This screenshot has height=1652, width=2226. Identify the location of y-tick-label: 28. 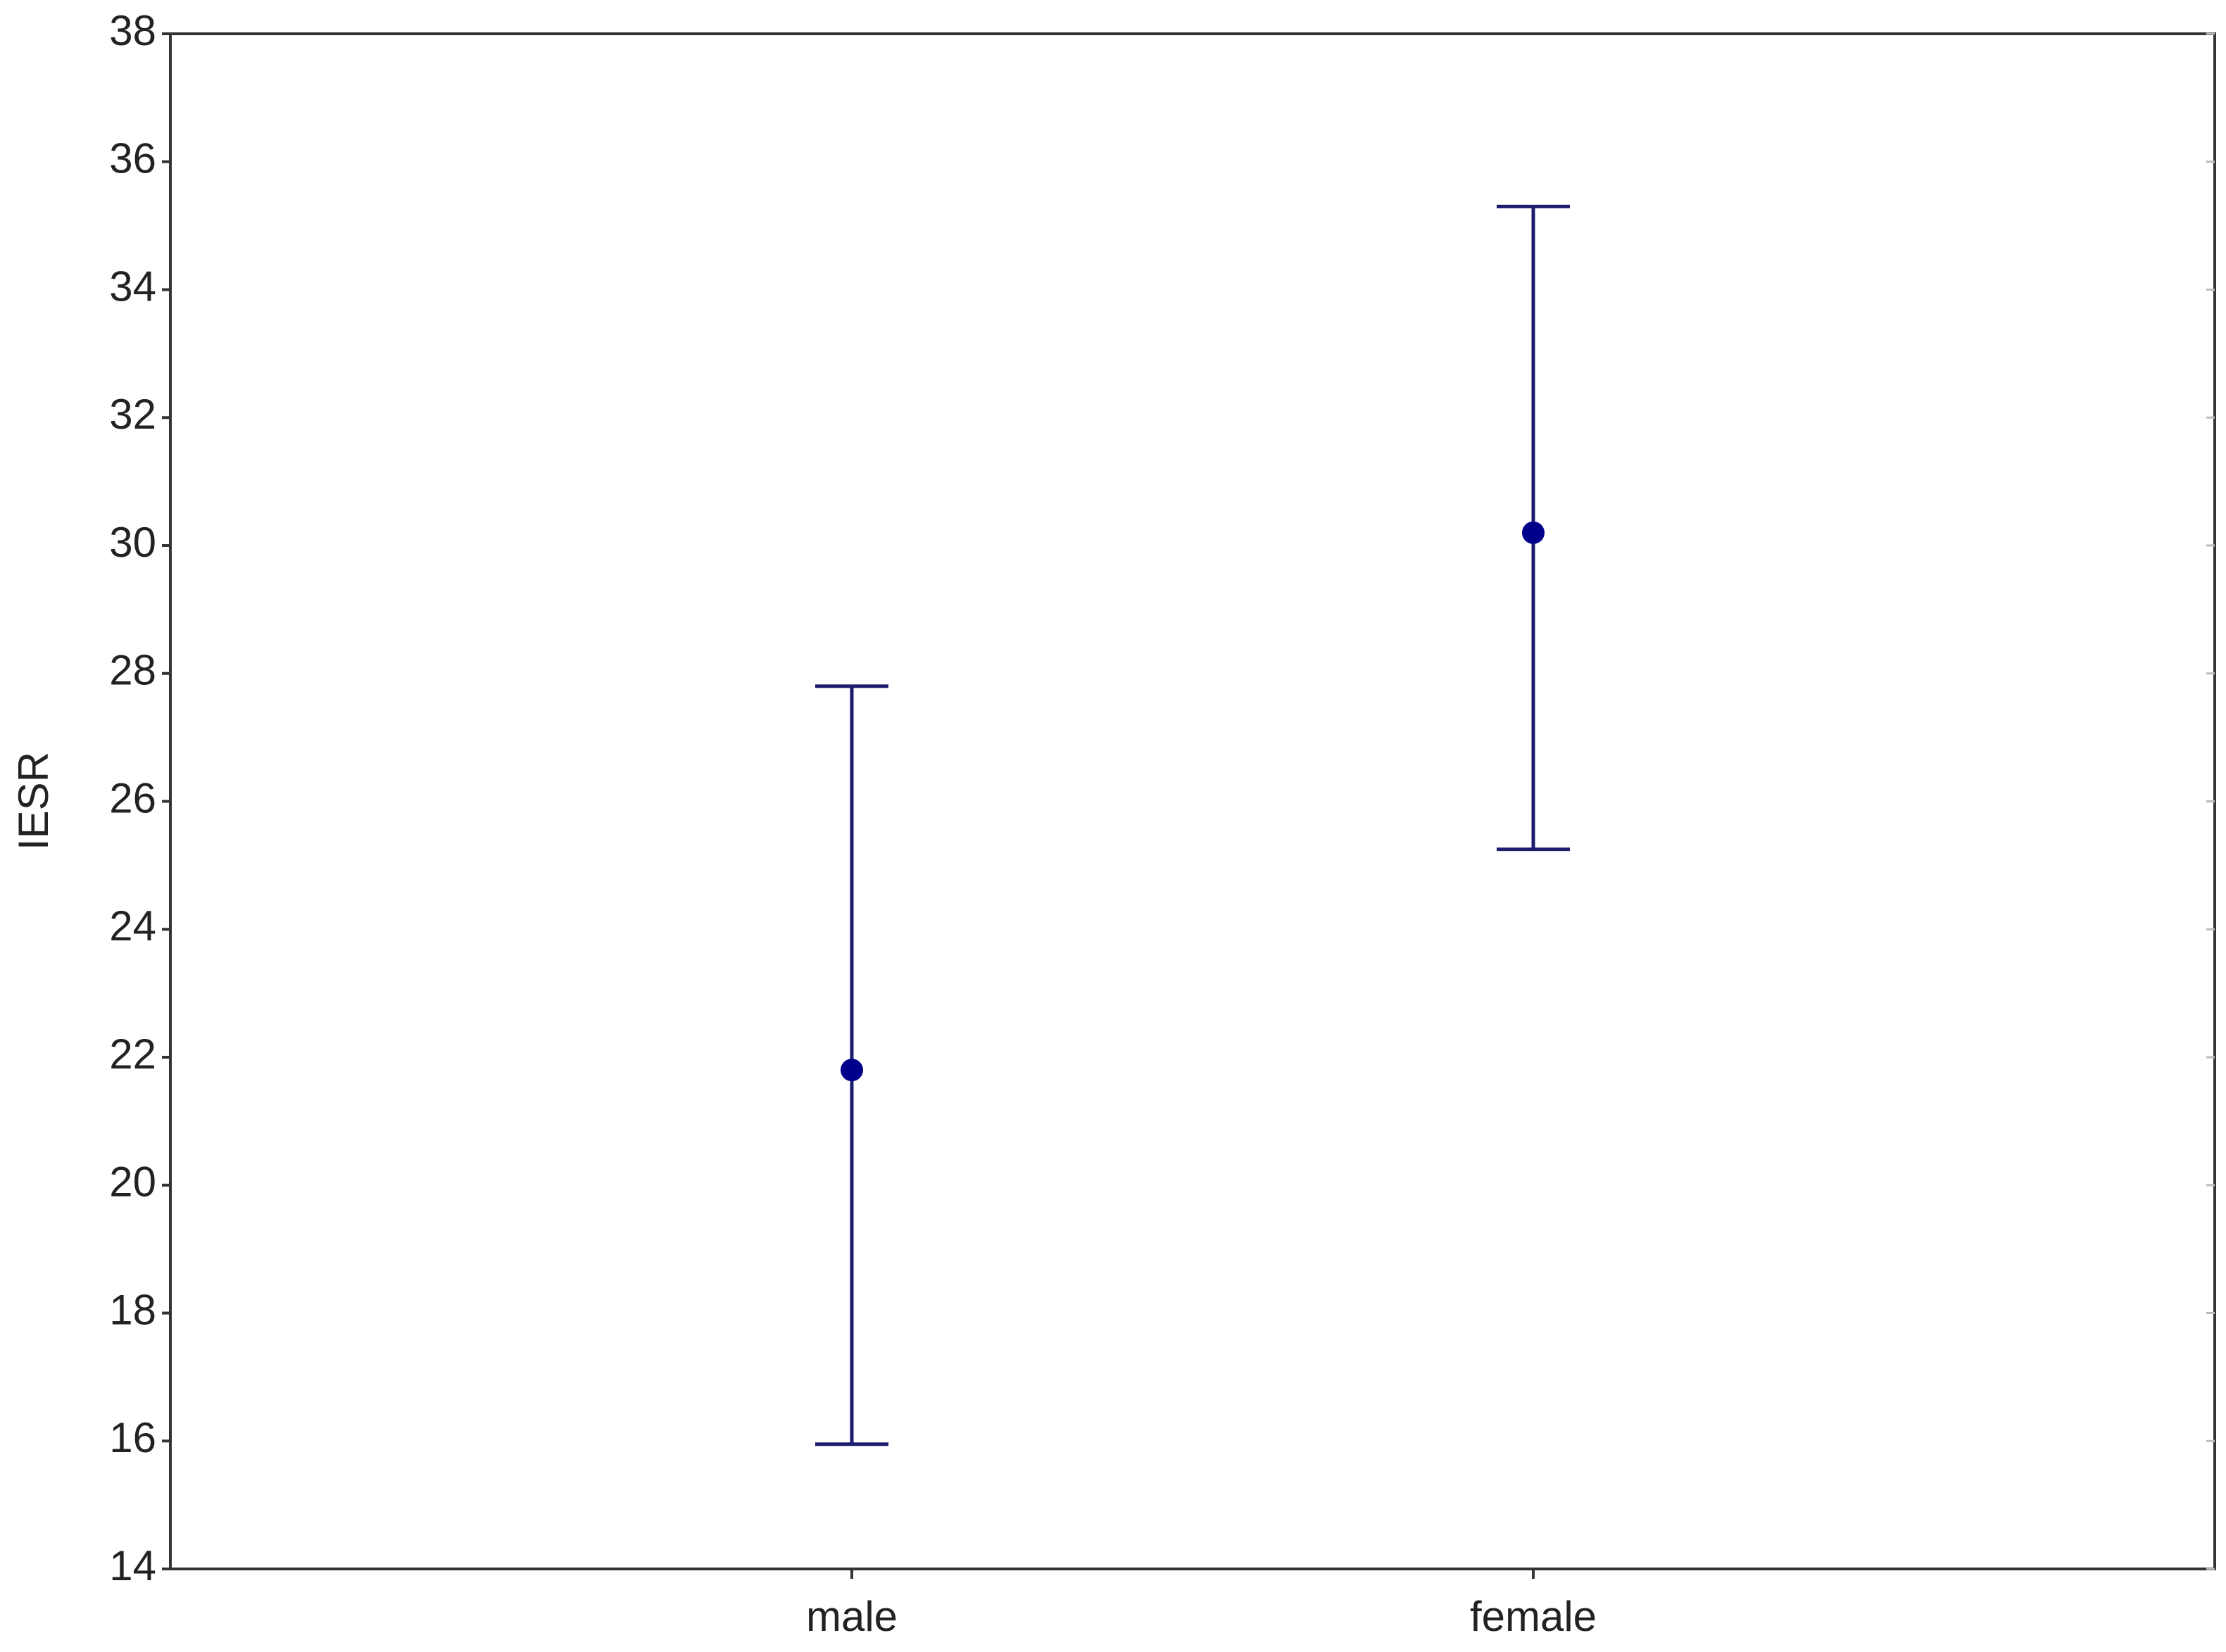
(132, 670).